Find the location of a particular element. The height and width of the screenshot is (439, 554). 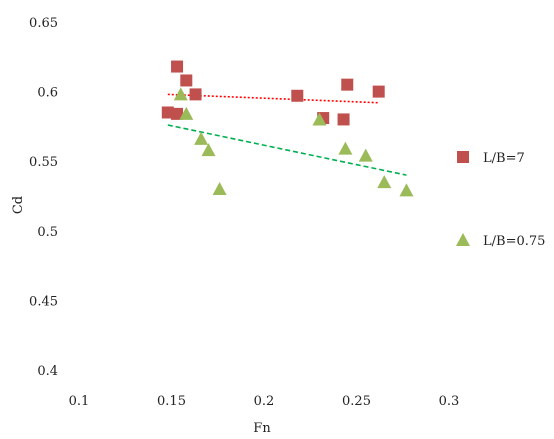

x-tick-label: 0.25 is located at coordinates (356, 401).